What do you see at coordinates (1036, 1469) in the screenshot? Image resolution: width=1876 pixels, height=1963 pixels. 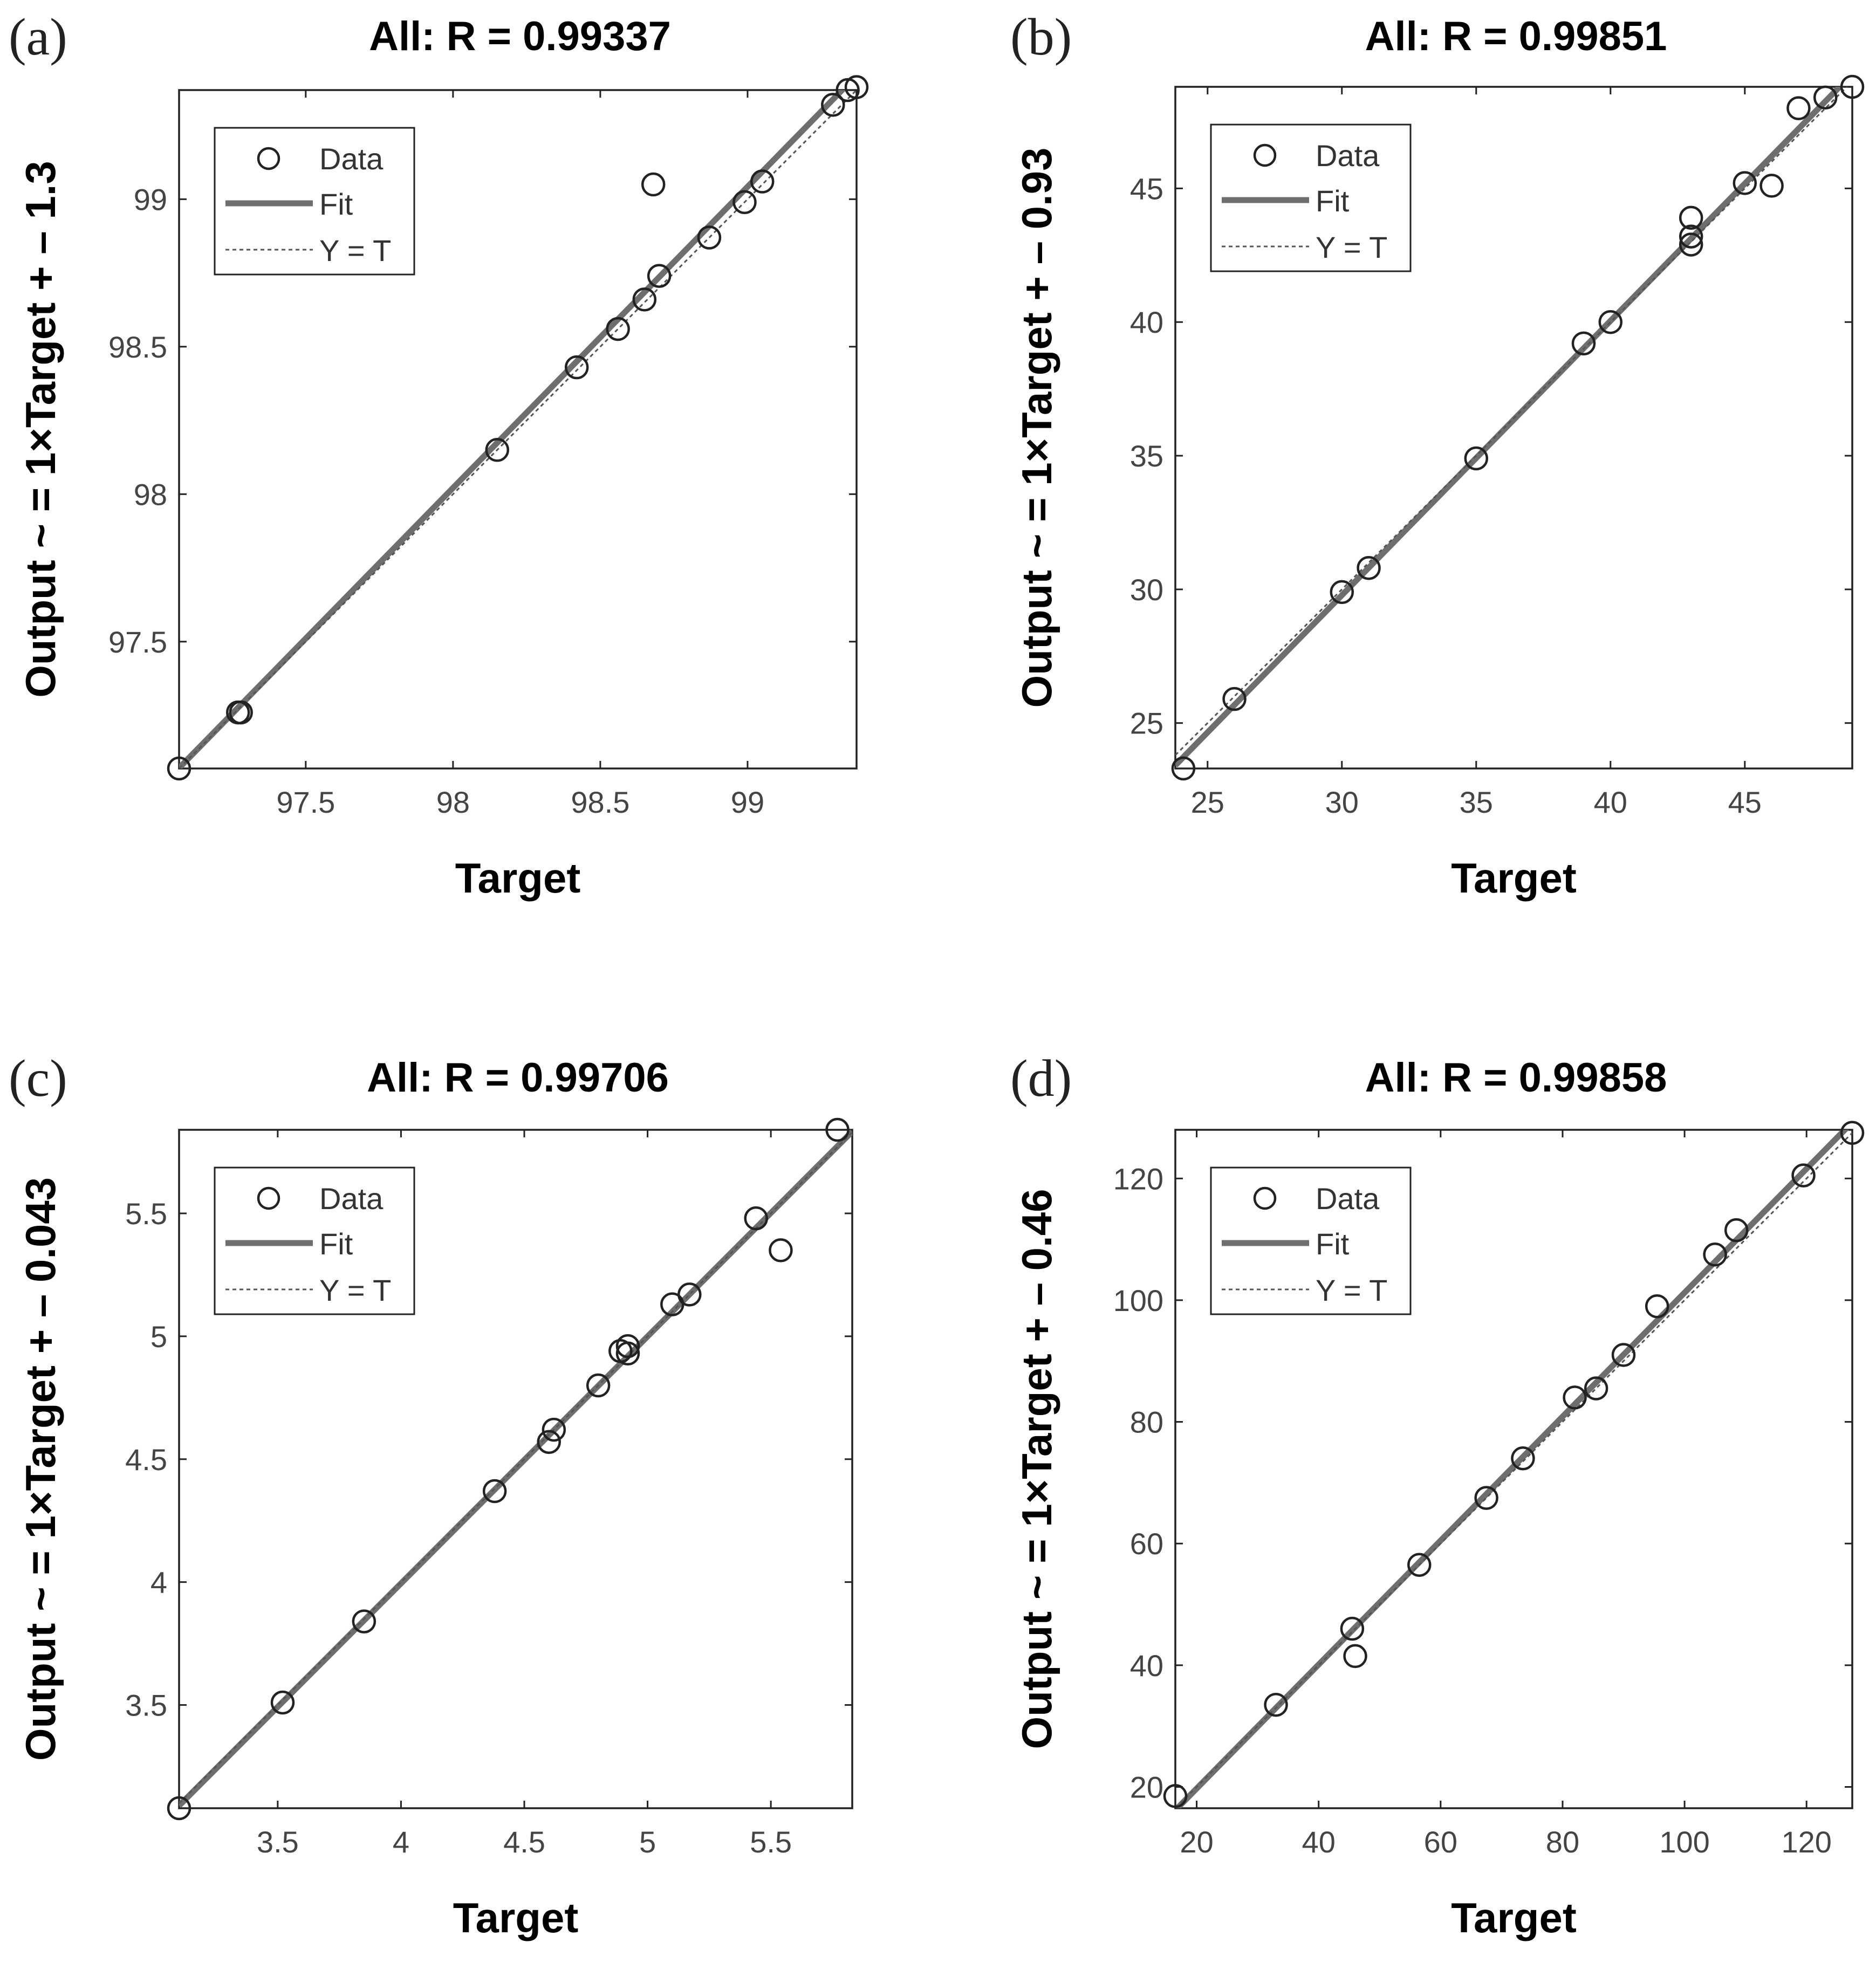 I see `y-axis-label: Output ~ = 1×Target + – 0.46` at bounding box center [1036, 1469].